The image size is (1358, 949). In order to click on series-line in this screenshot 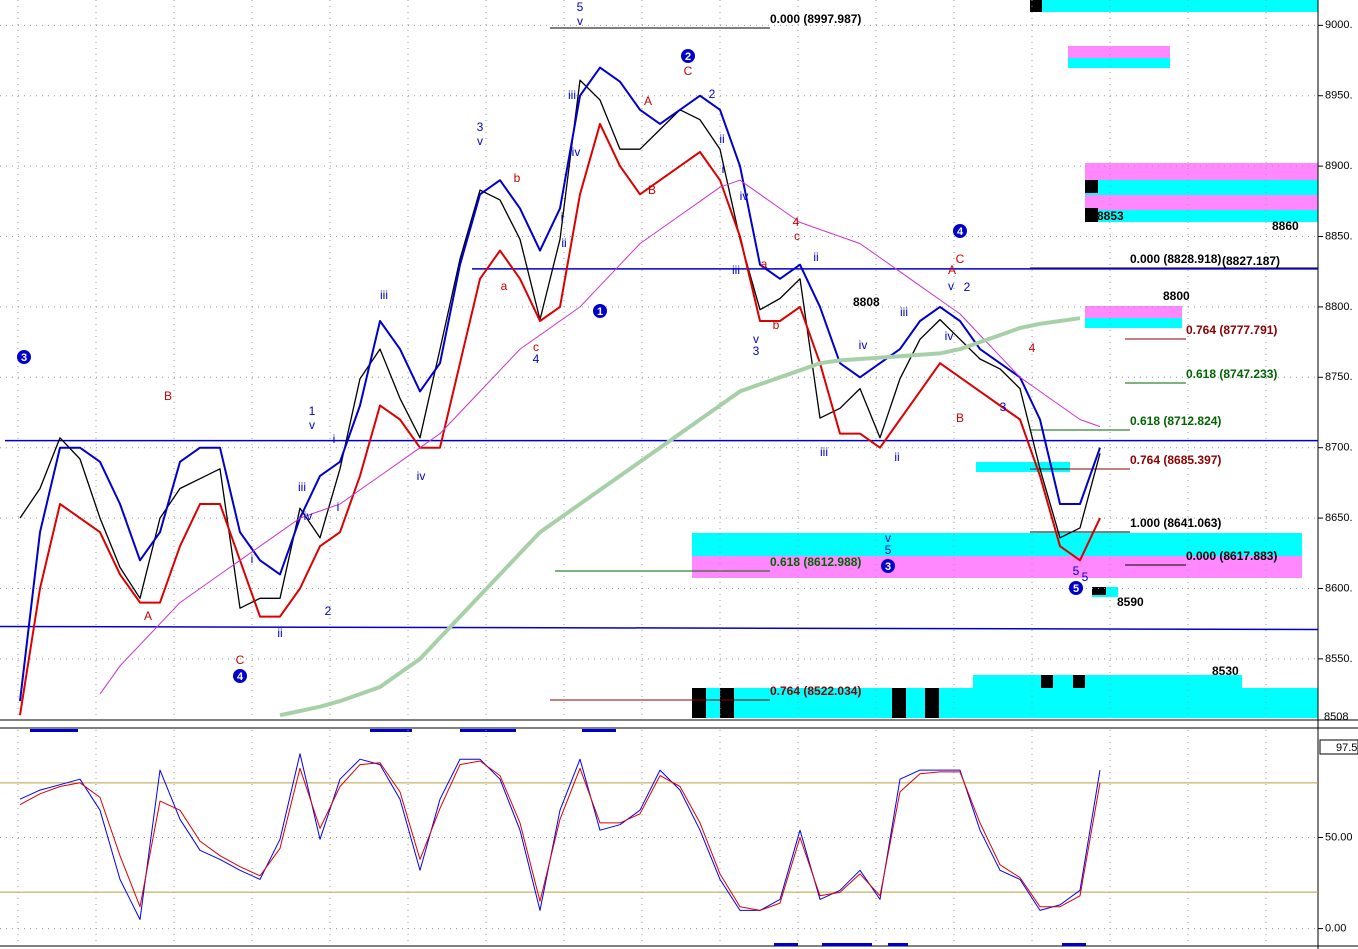, I will do `click(560, 836)`.